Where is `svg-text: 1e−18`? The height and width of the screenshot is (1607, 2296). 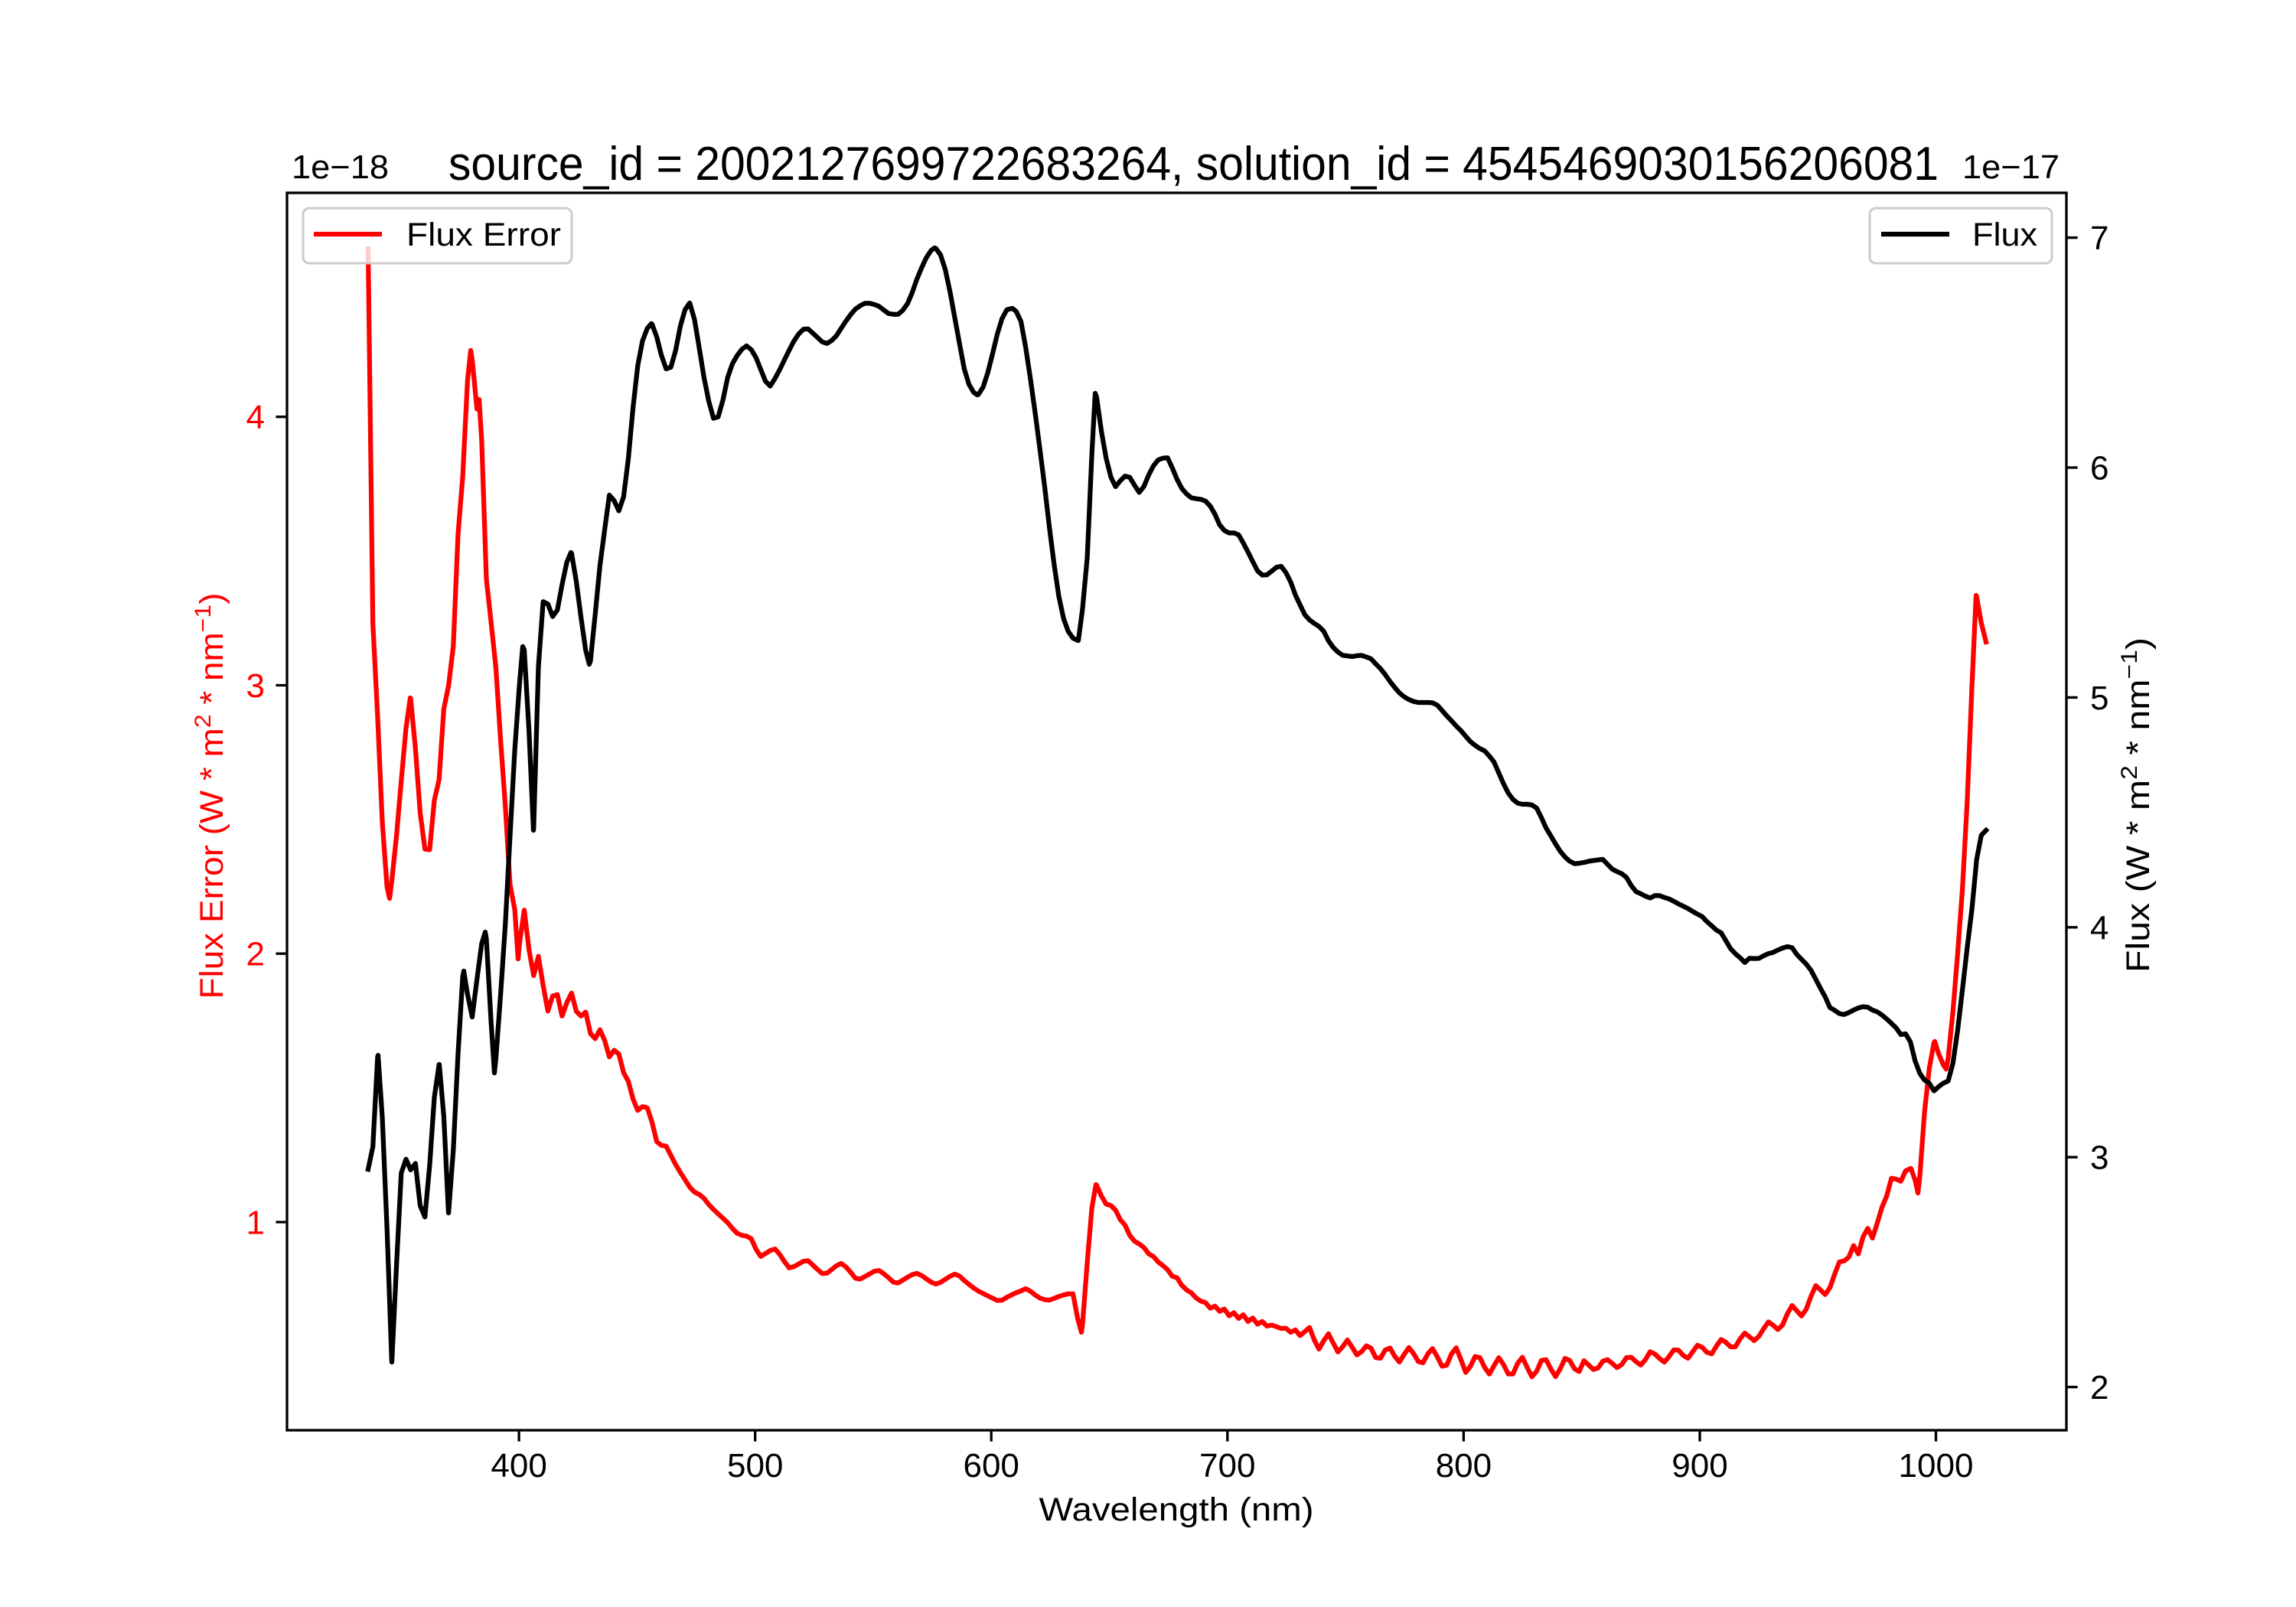
svg-text: 1e−18 is located at coordinates (340, 167).